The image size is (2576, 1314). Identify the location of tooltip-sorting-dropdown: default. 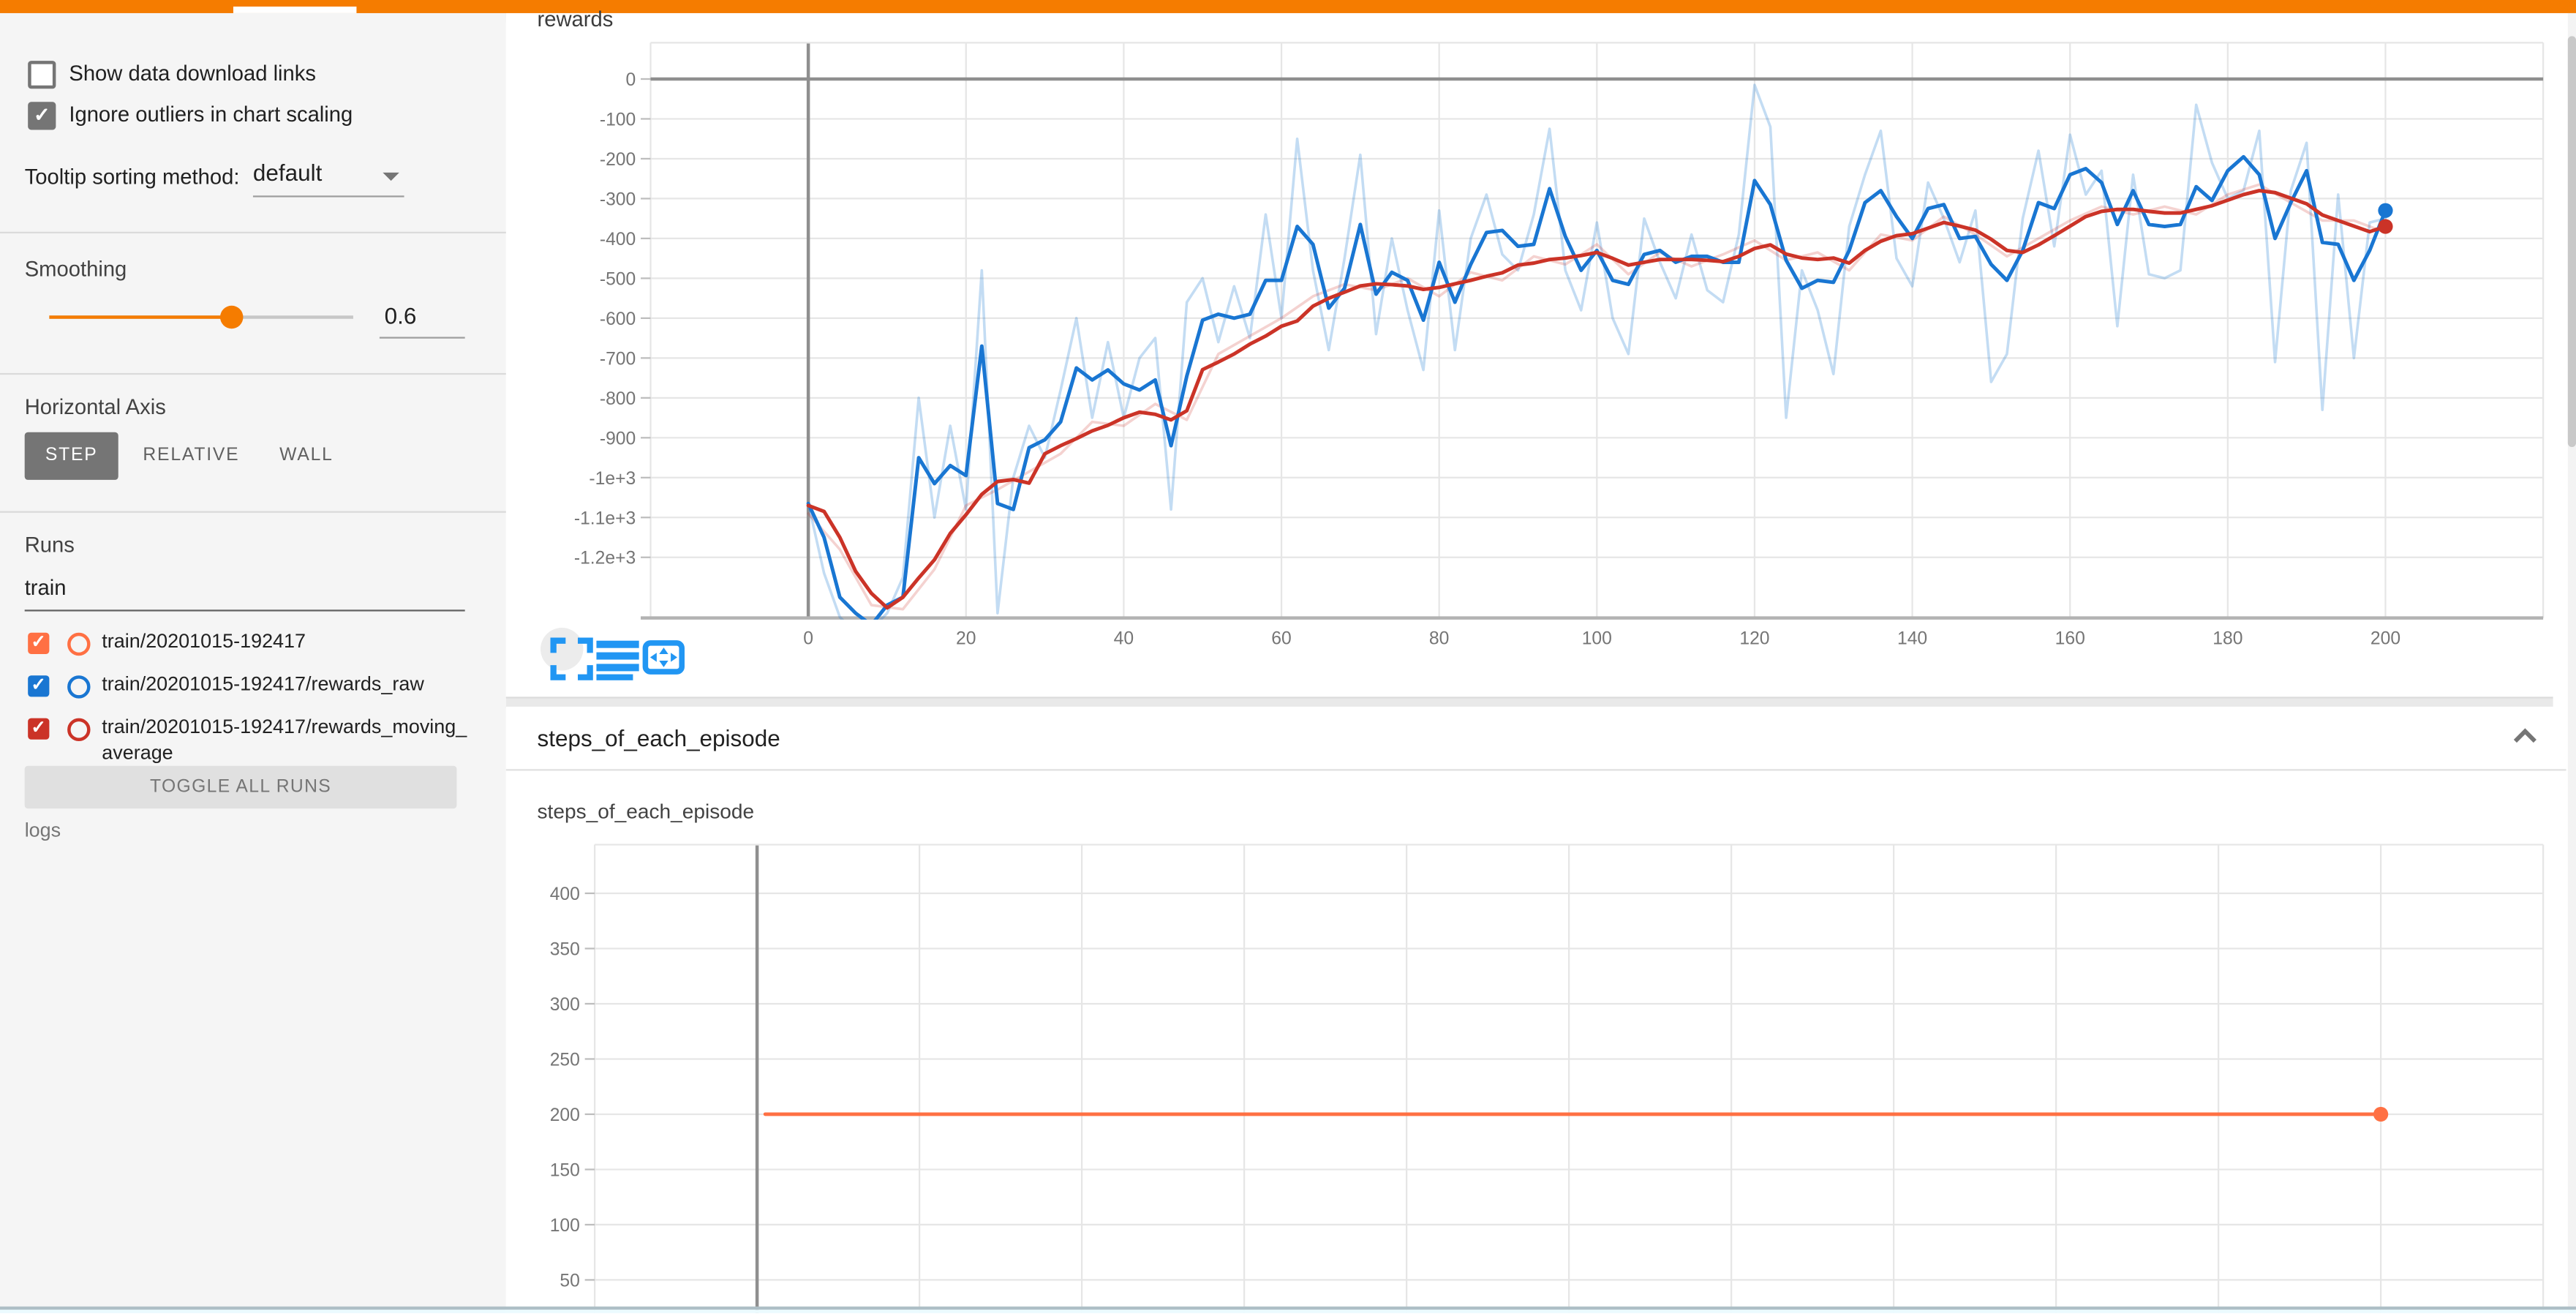
(287, 172).